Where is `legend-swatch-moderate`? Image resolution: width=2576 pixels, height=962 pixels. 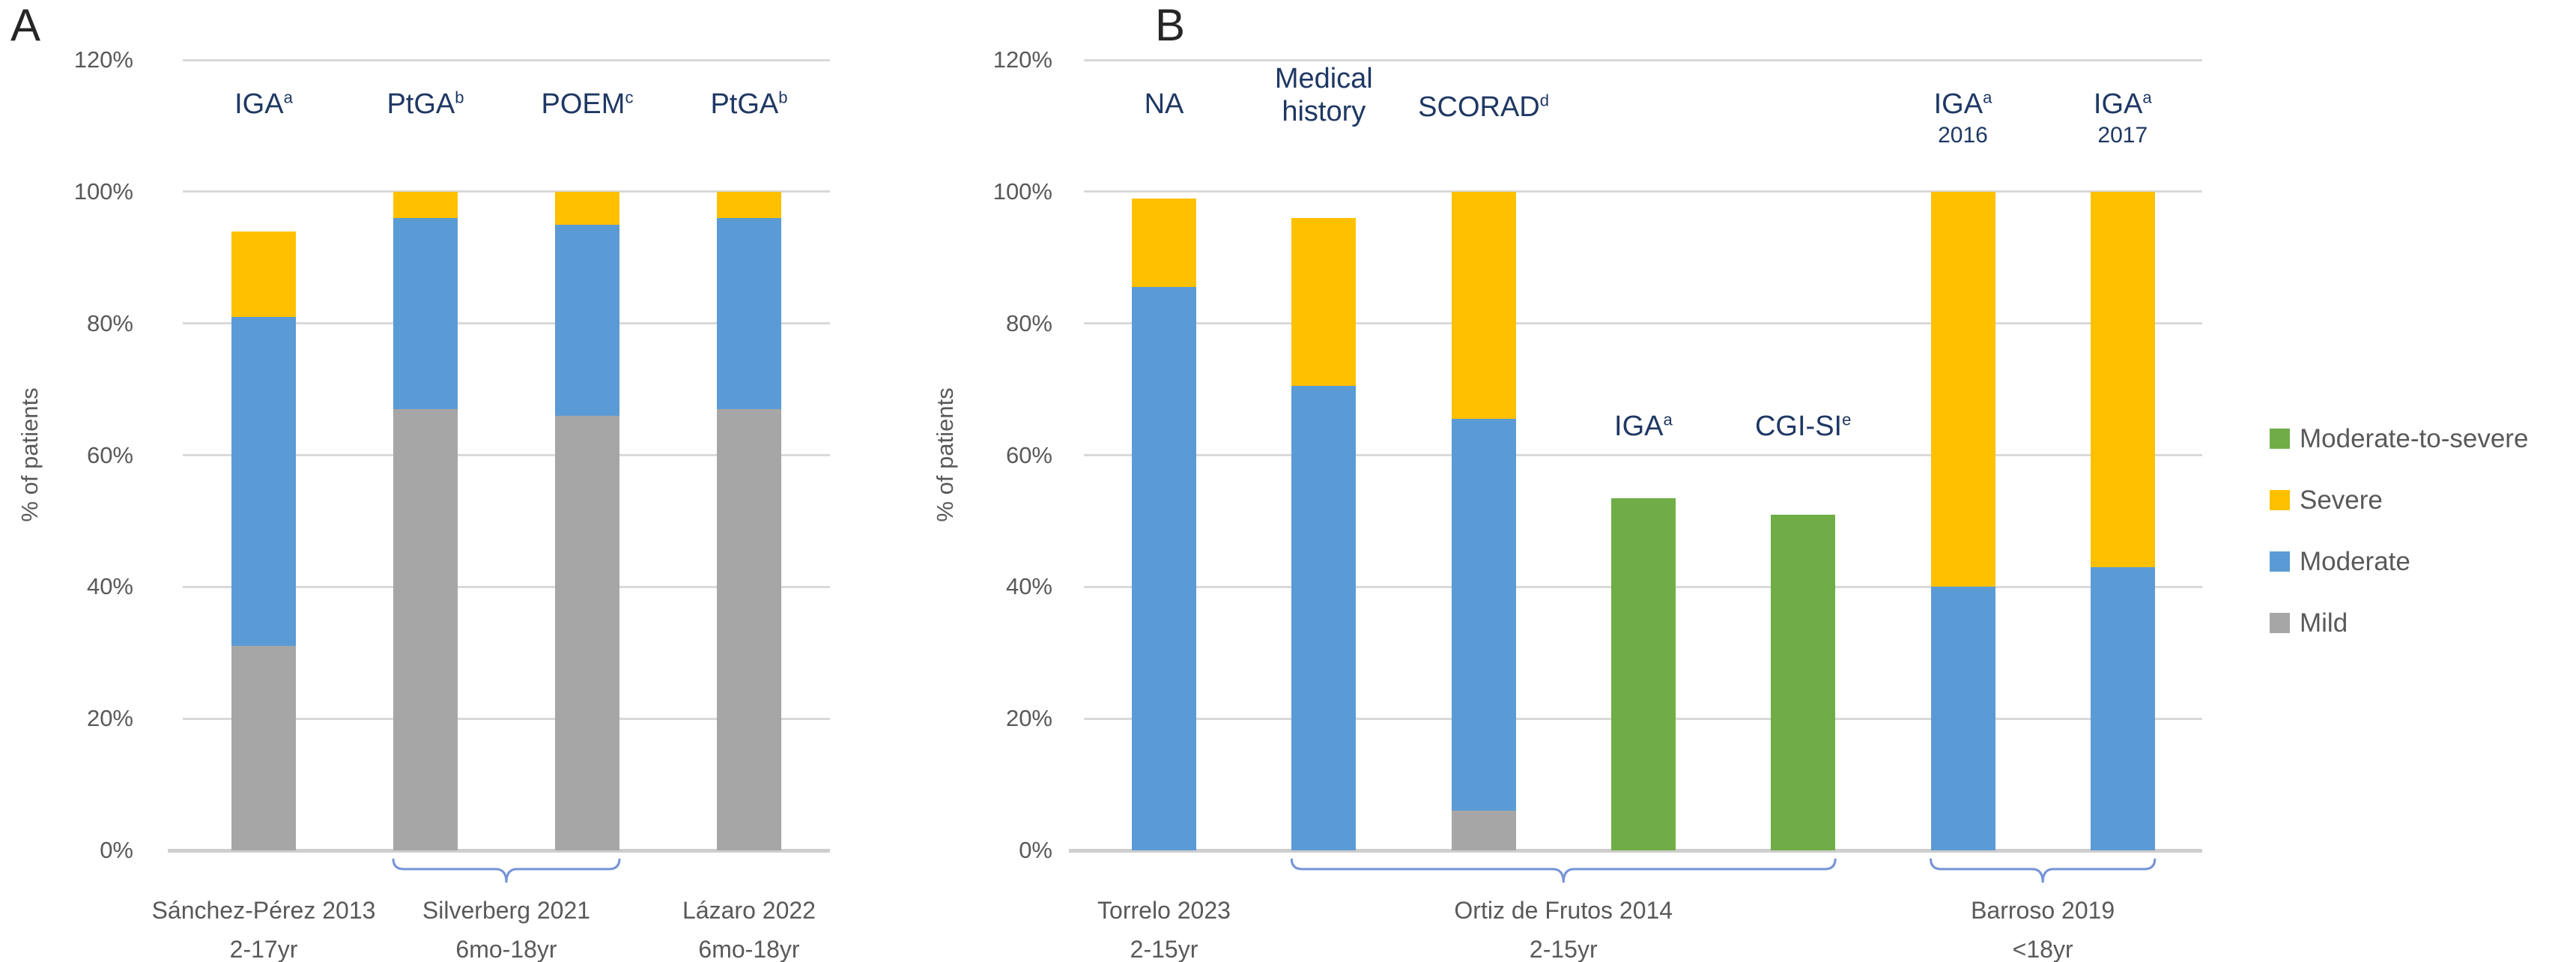 legend-swatch-moderate is located at coordinates (2280, 561).